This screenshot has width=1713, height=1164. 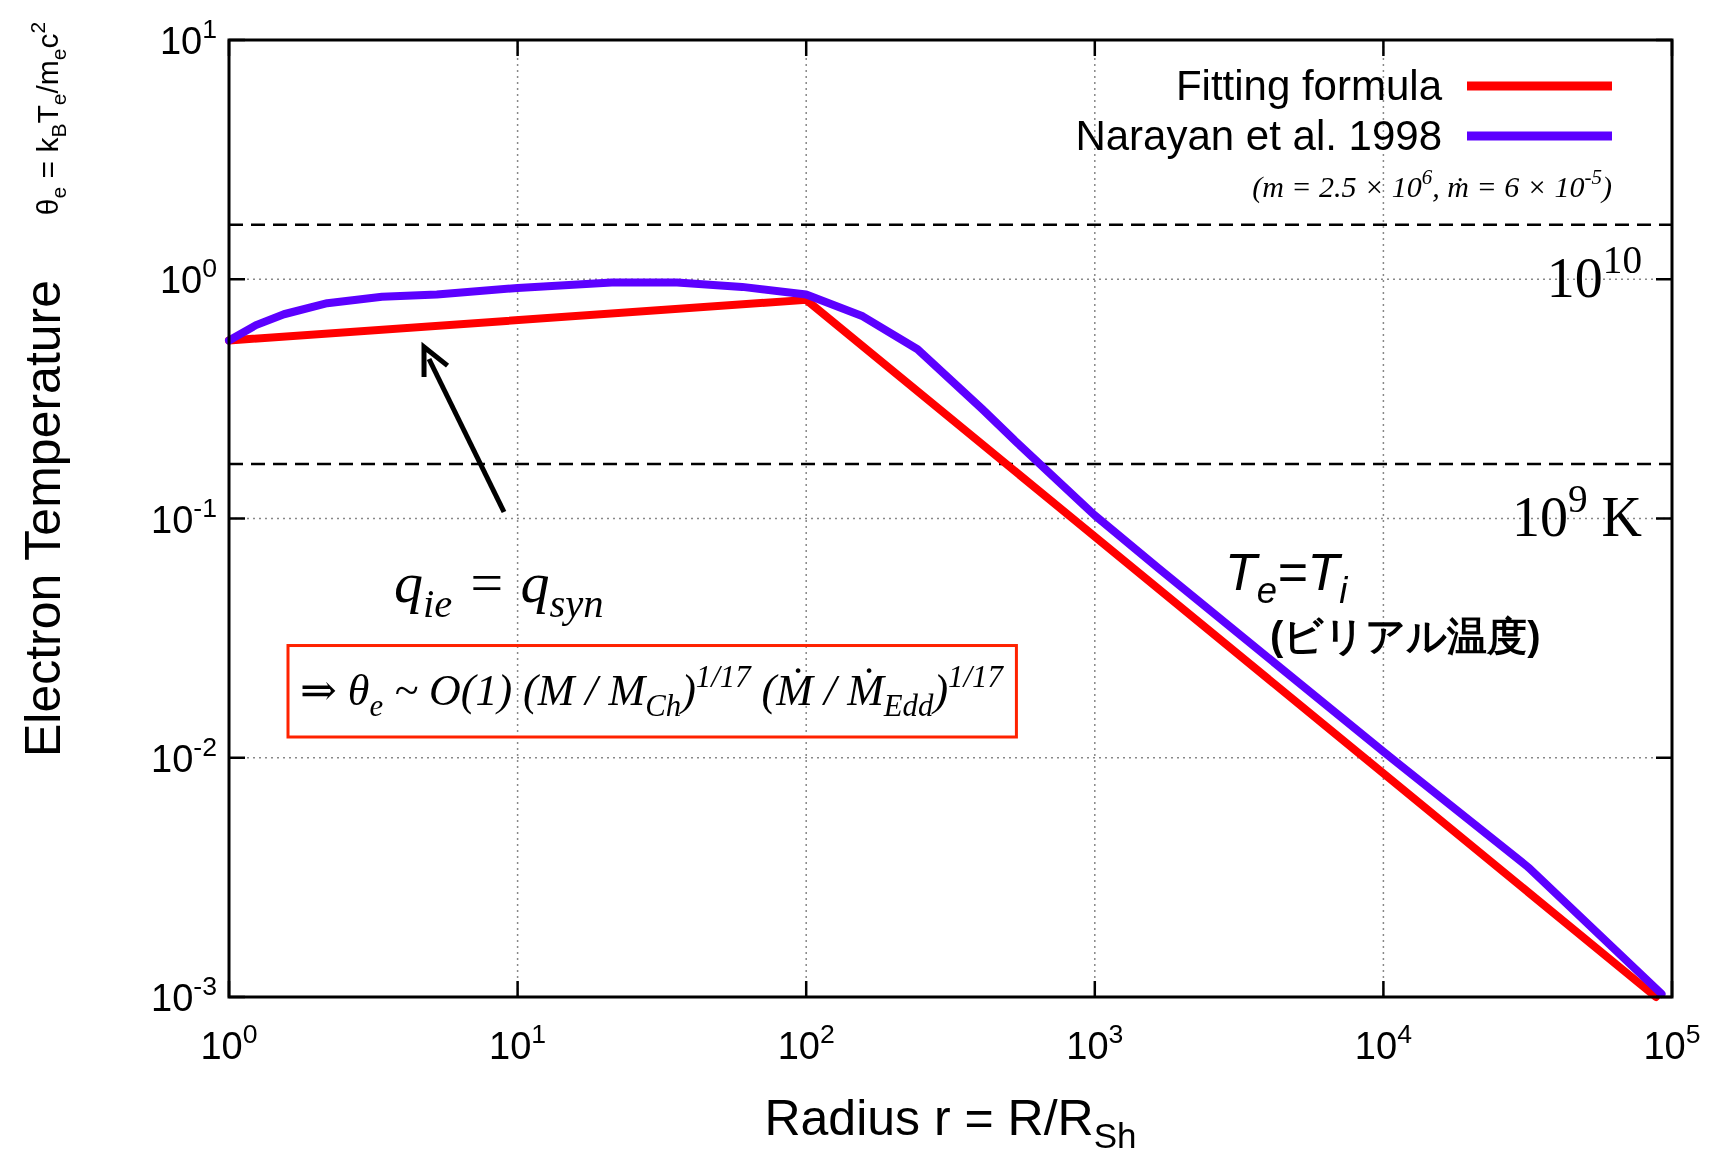 I want to click on annotation: 10$^{10}$, so click(x=1594, y=273).